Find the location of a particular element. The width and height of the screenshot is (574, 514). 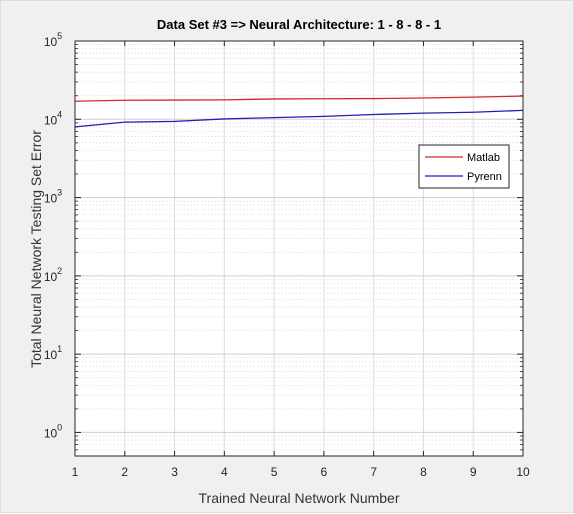

x-axis-label: Trained Neural Network Number is located at coordinates (299, 498).